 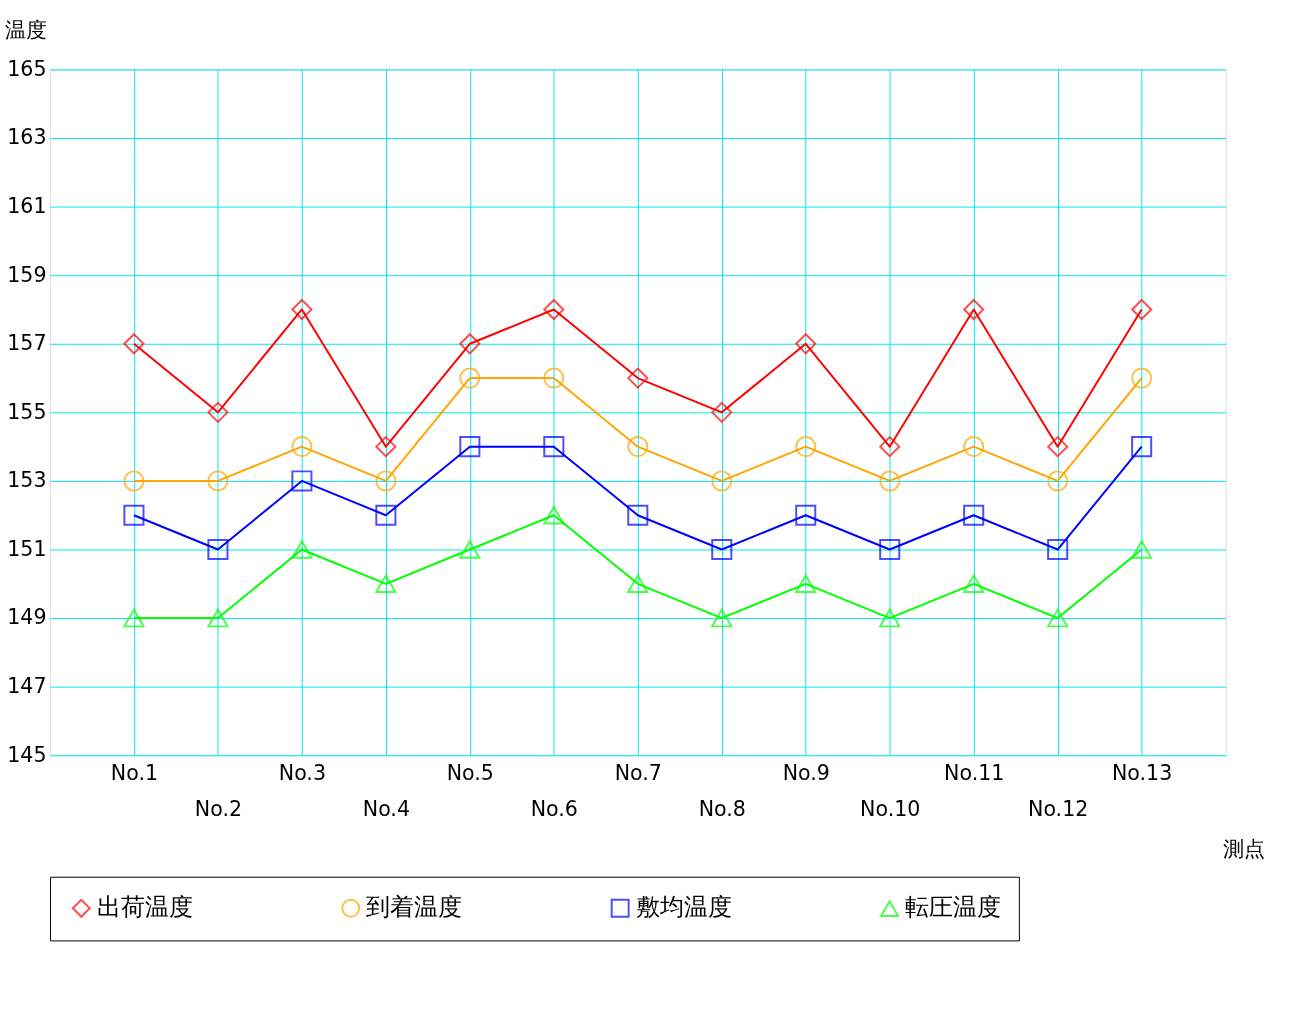 I want to click on y-tick-label: 149, so click(x=27, y=617).